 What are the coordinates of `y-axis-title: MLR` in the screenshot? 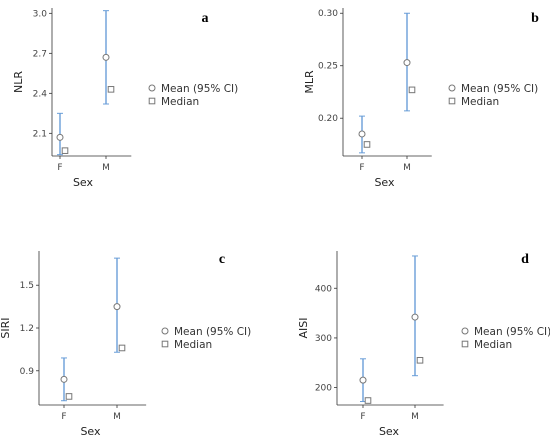 It's located at (309, 82).